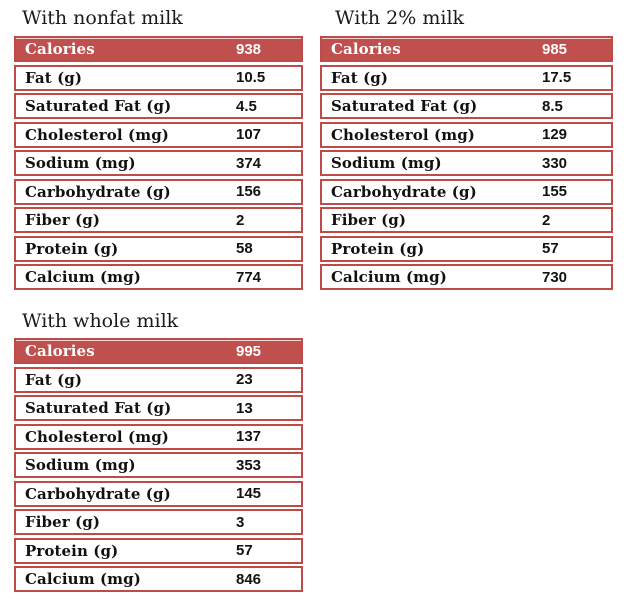  I want to click on row-value: 3, so click(240, 522).